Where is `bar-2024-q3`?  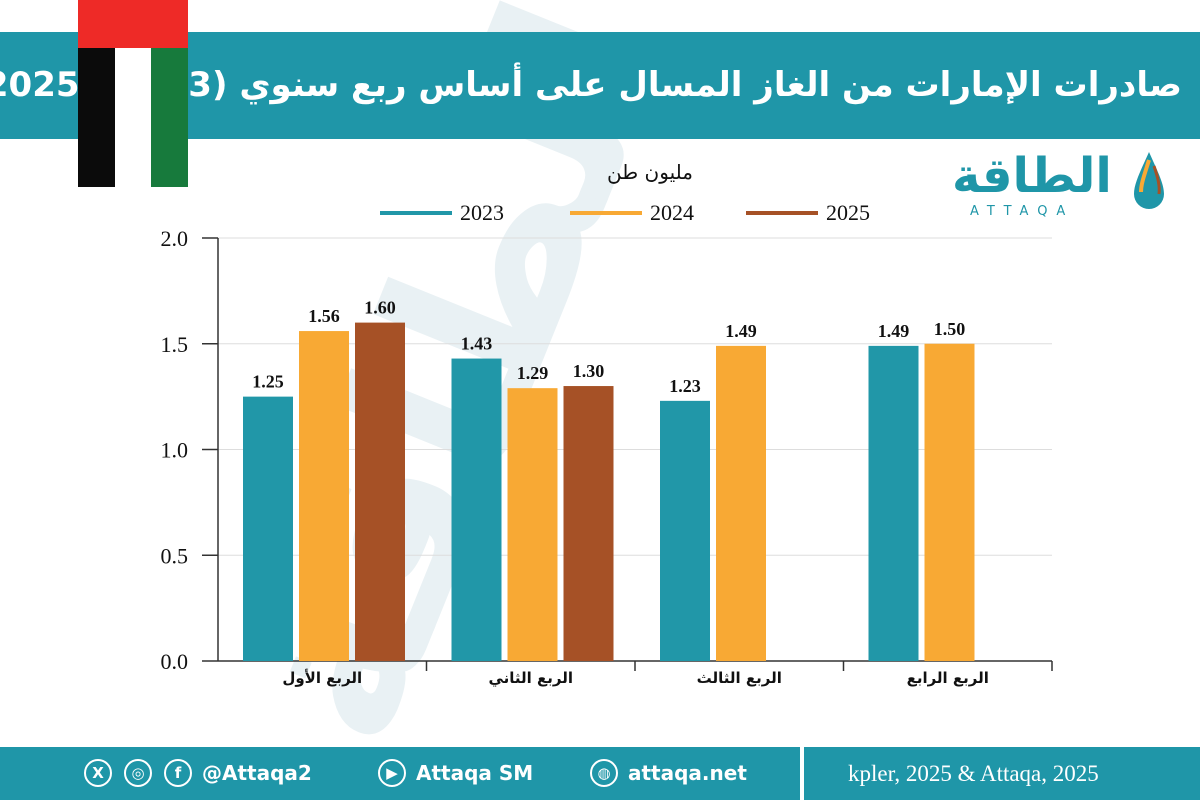 bar-2024-q3 is located at coordinates (741, 503).